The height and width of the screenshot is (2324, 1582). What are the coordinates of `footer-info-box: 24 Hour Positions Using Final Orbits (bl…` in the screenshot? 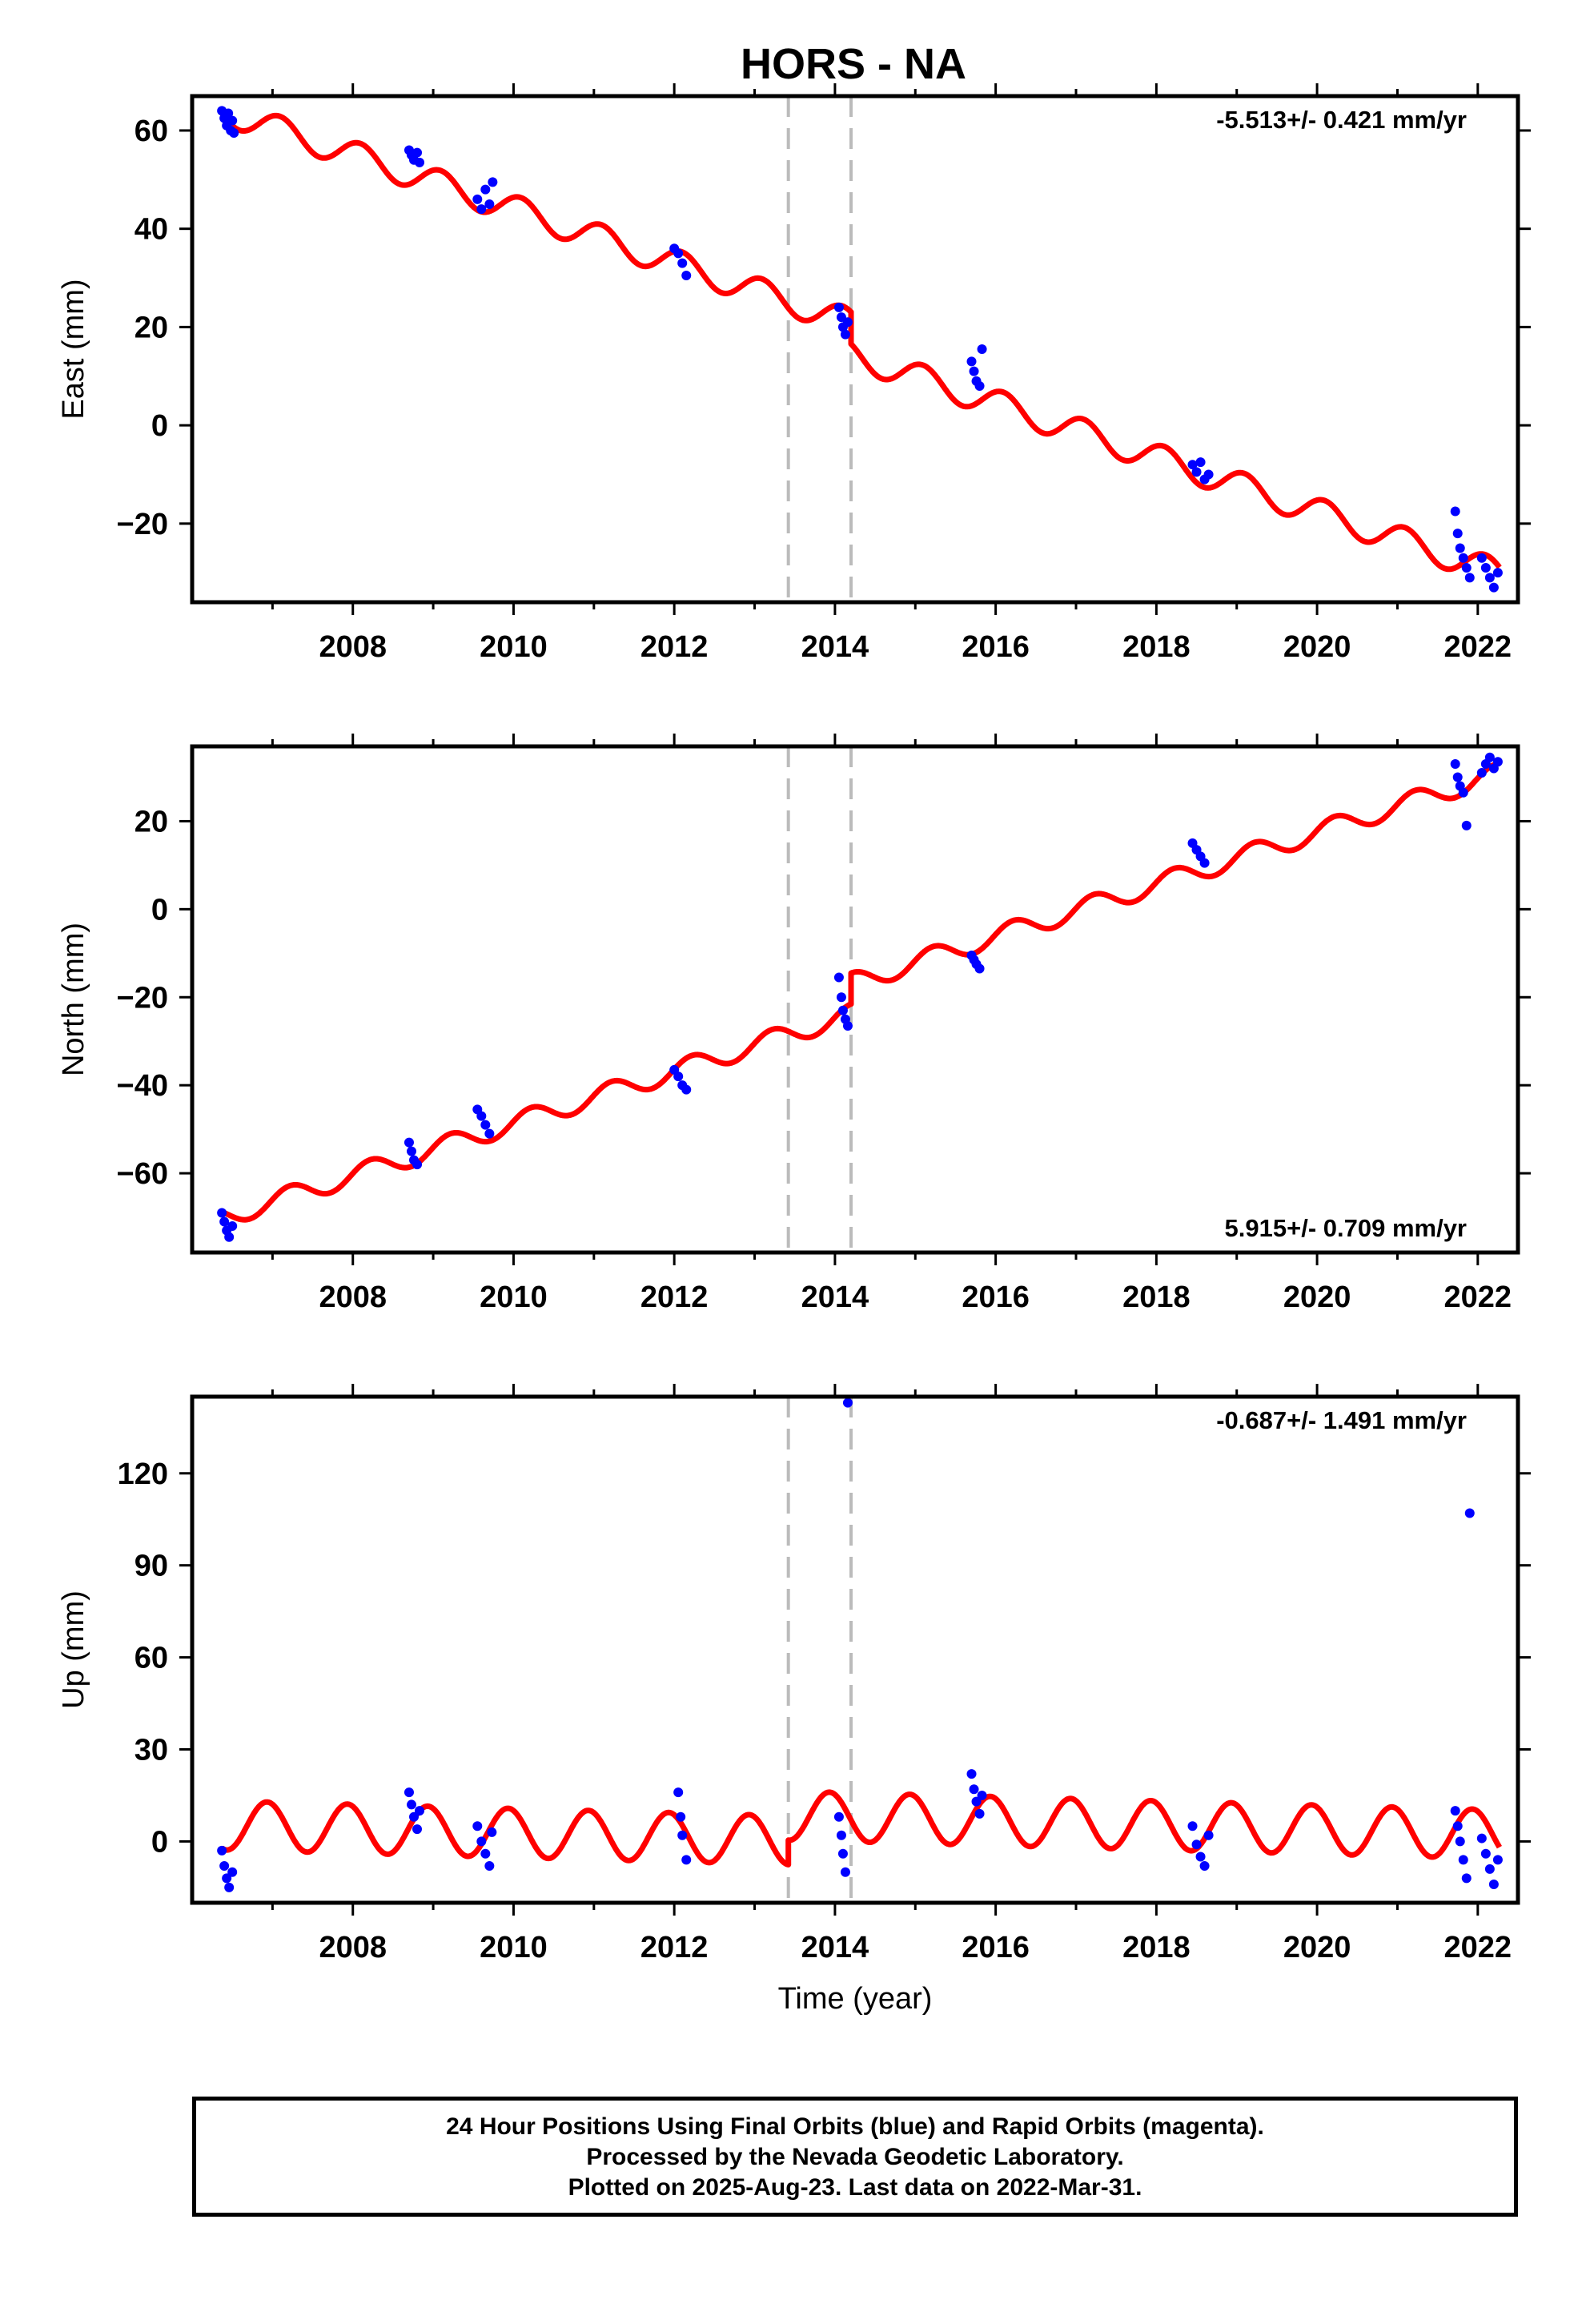 It's located at (855, 2157).